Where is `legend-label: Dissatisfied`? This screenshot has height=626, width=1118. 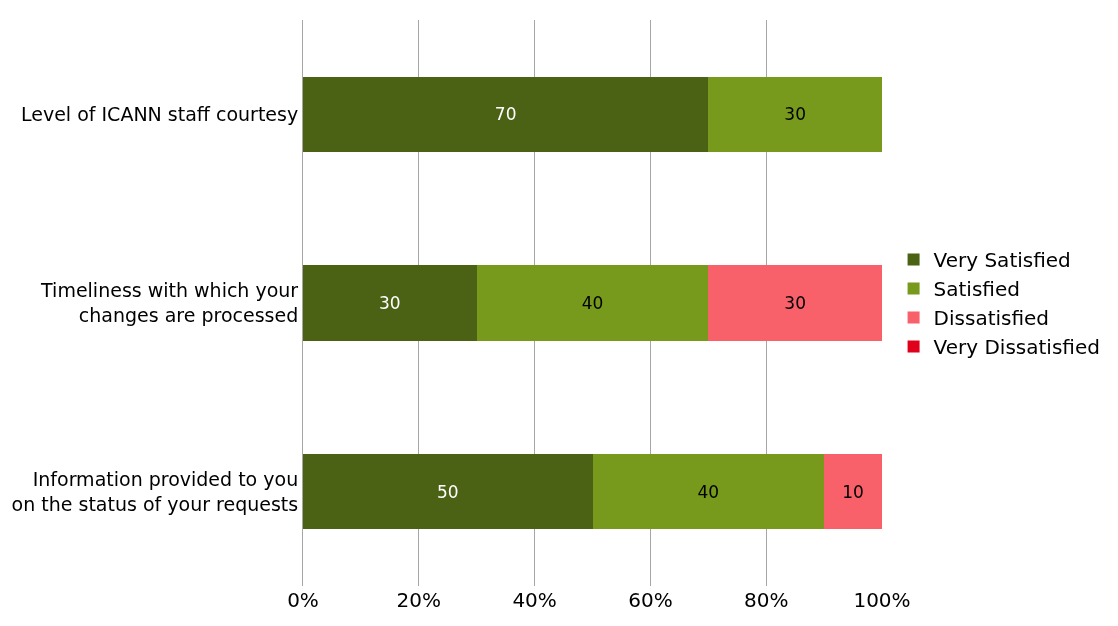
legend-label: Dissatisfied is located at coordinates (991, 318).